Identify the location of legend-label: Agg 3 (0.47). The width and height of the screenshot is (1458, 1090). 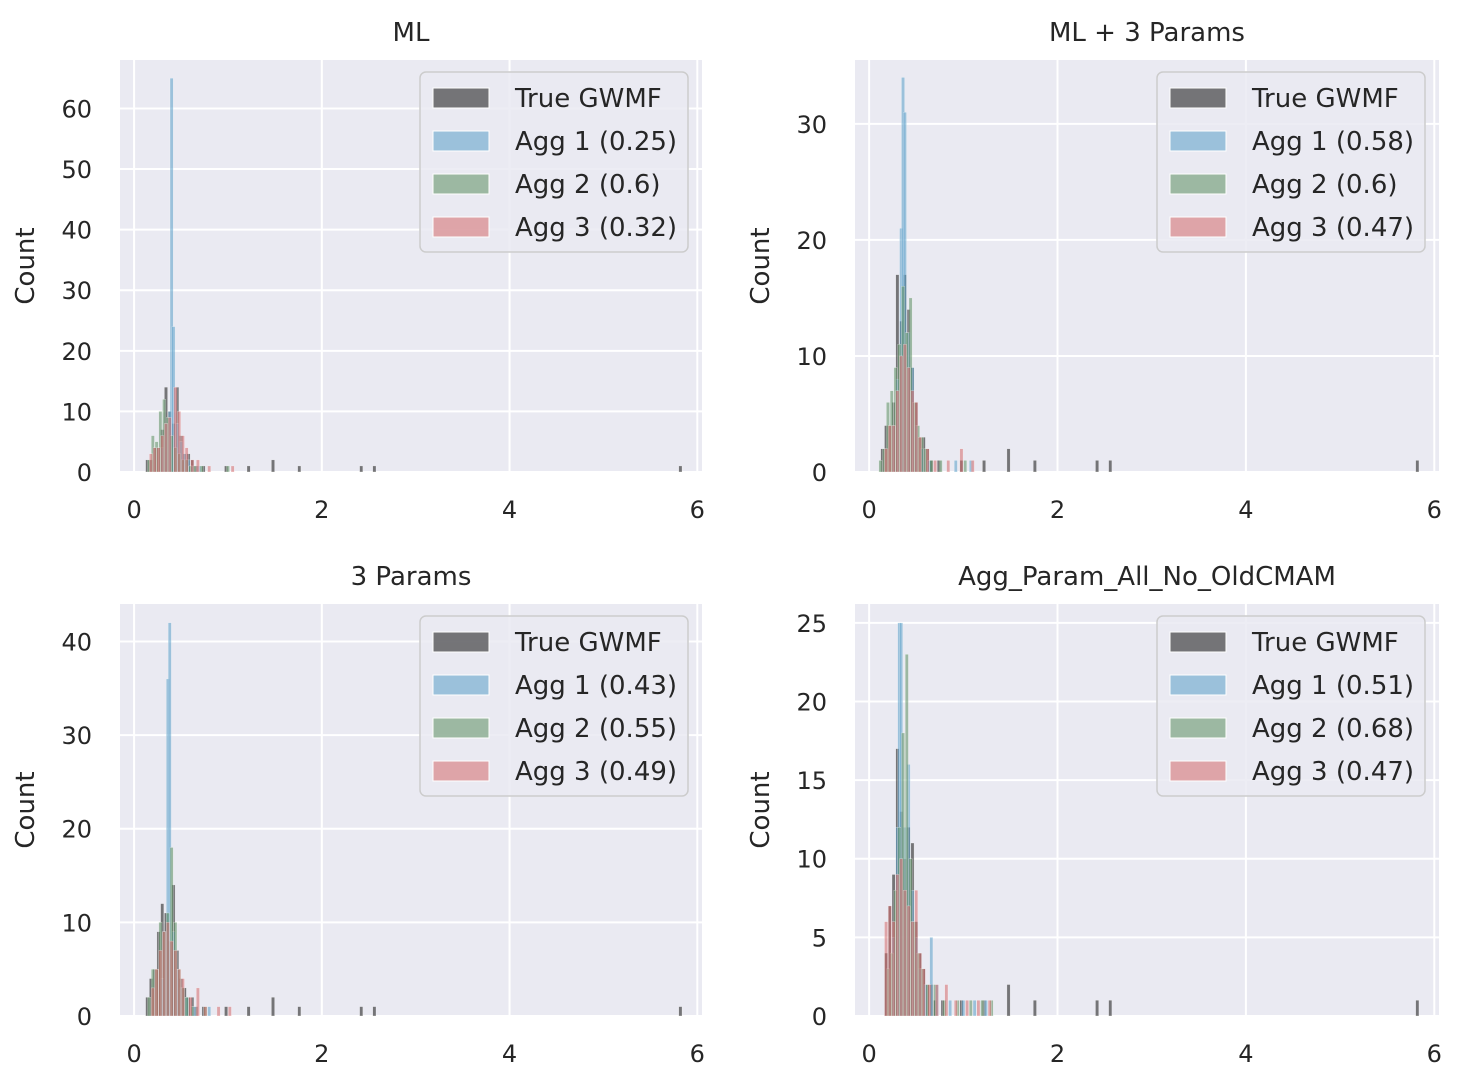
(1333, 228).